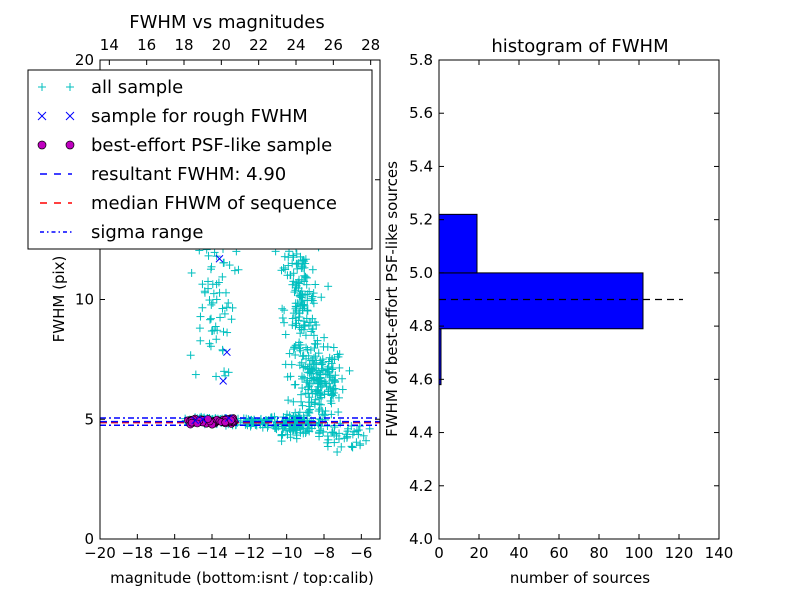 This screenshot has height=600, width=800. What do you see at coordinates (89, 419) in the screenshot?
I see `y-tick-label: 5` at bounding box center [89, 419].